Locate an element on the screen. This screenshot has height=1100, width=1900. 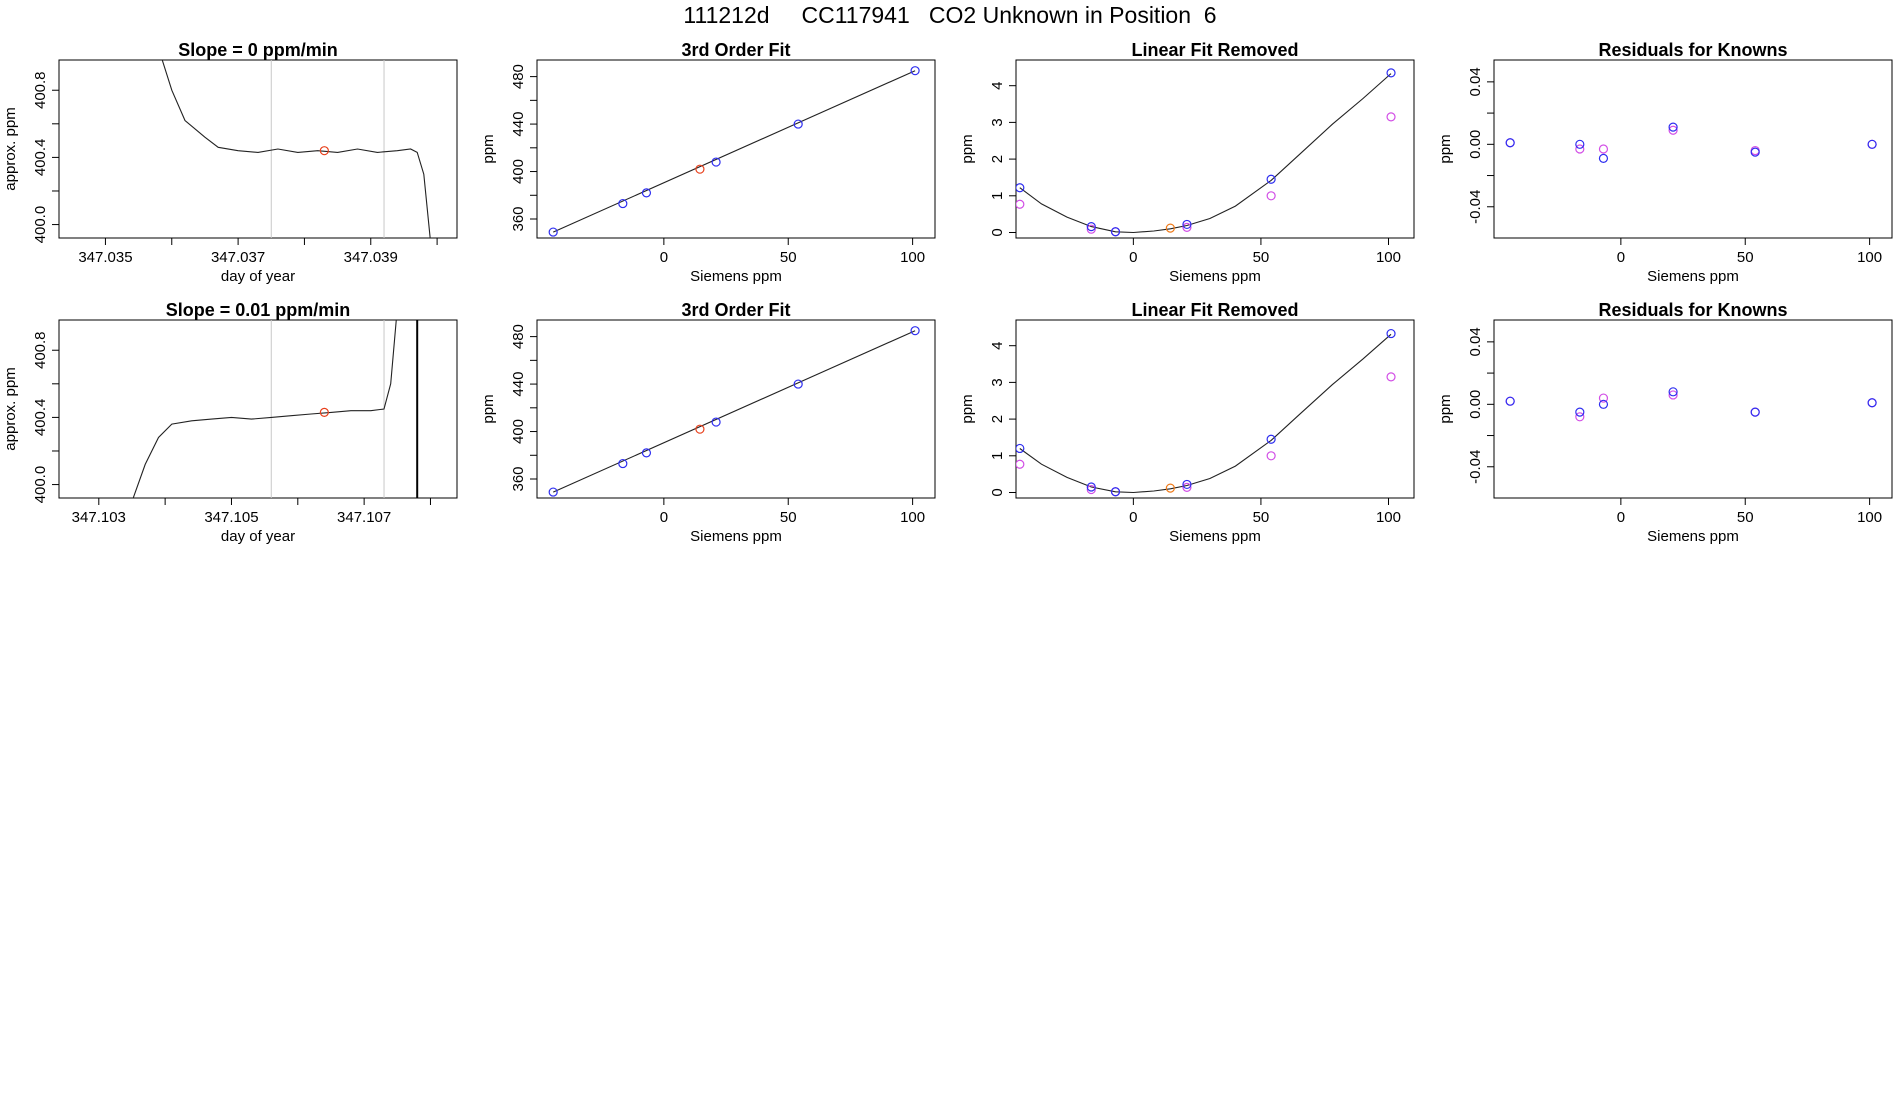
y-tick-label: 0 is located at coordinates (997, 232).